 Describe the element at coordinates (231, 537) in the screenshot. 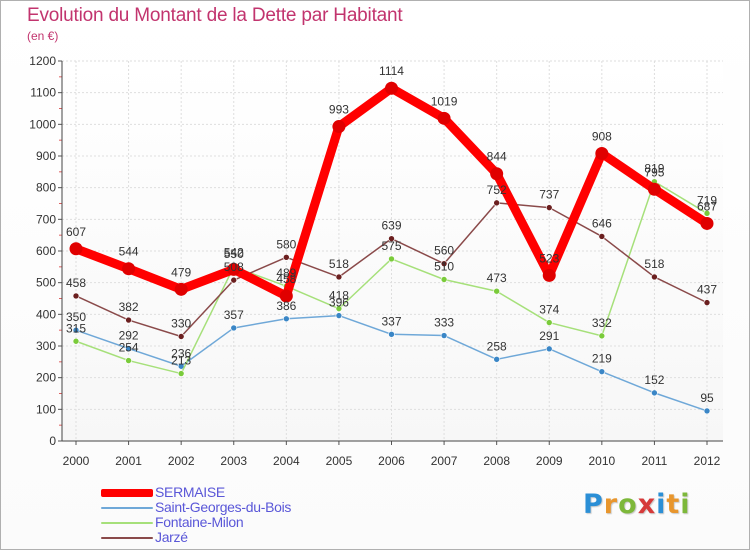

I see `legend-item-jarze: Jarzé` at that location.